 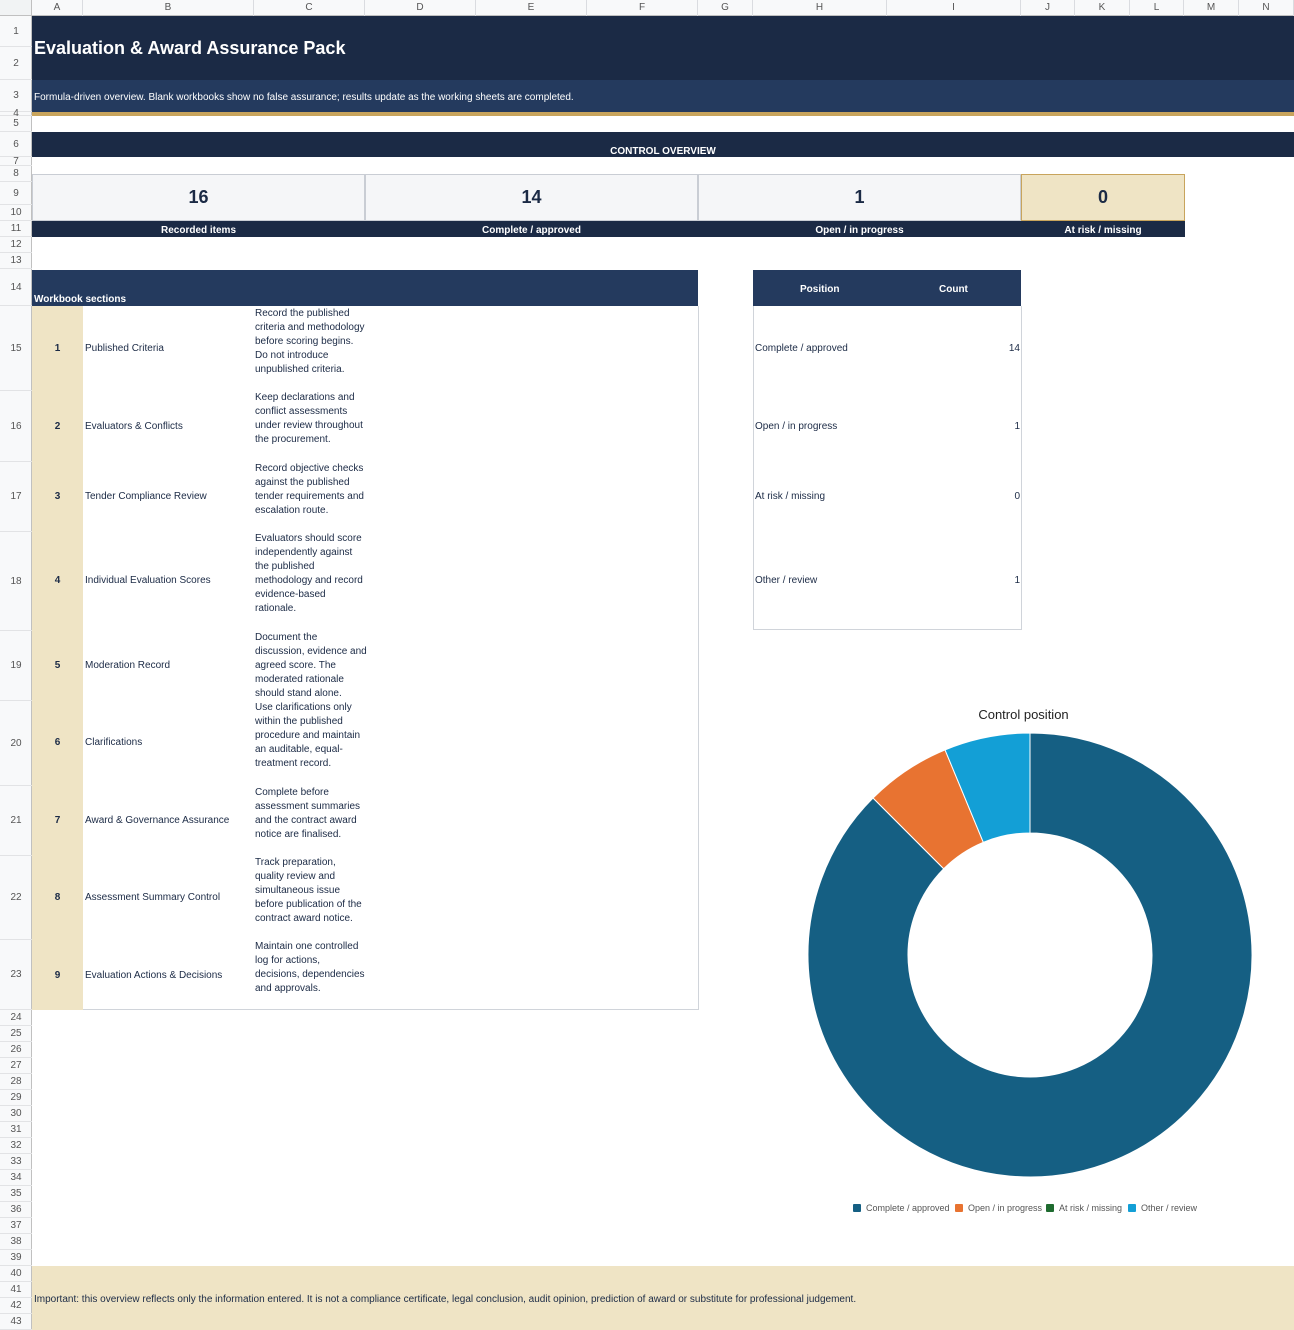 What do you see at coordinates (124, 348) in the screenshot?
I see `section-name: Published Criteria` at bounding box center [124, 348].